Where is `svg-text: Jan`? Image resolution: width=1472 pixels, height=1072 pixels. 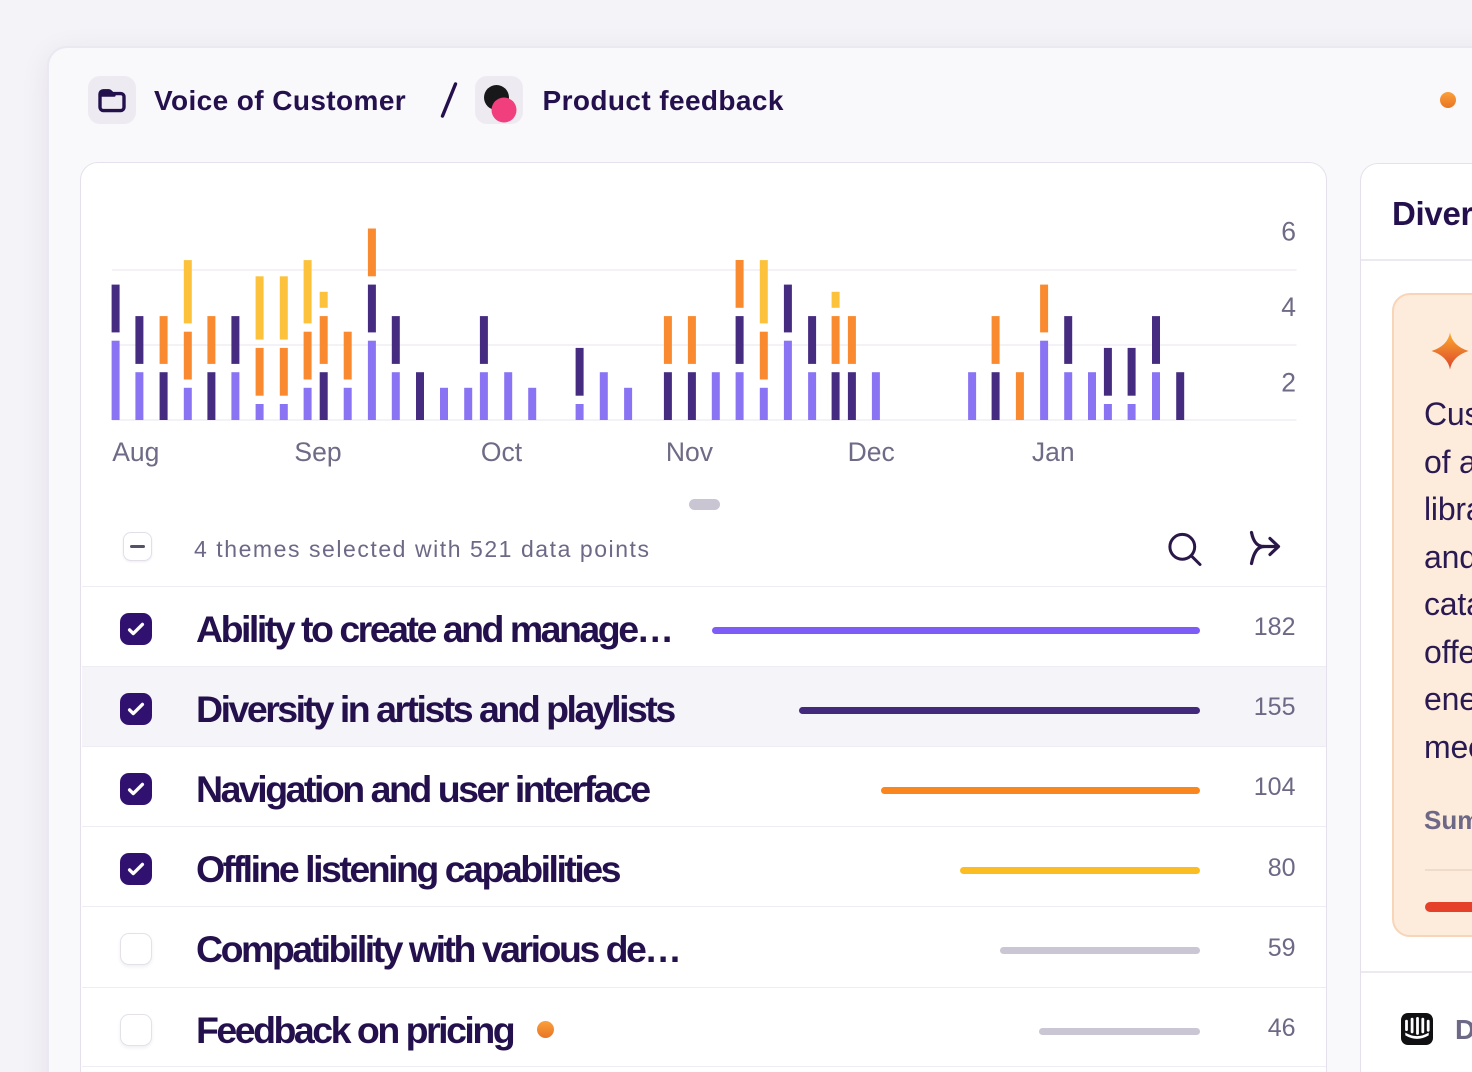
svg-text: Jan is located at coordinates (1053, 452).